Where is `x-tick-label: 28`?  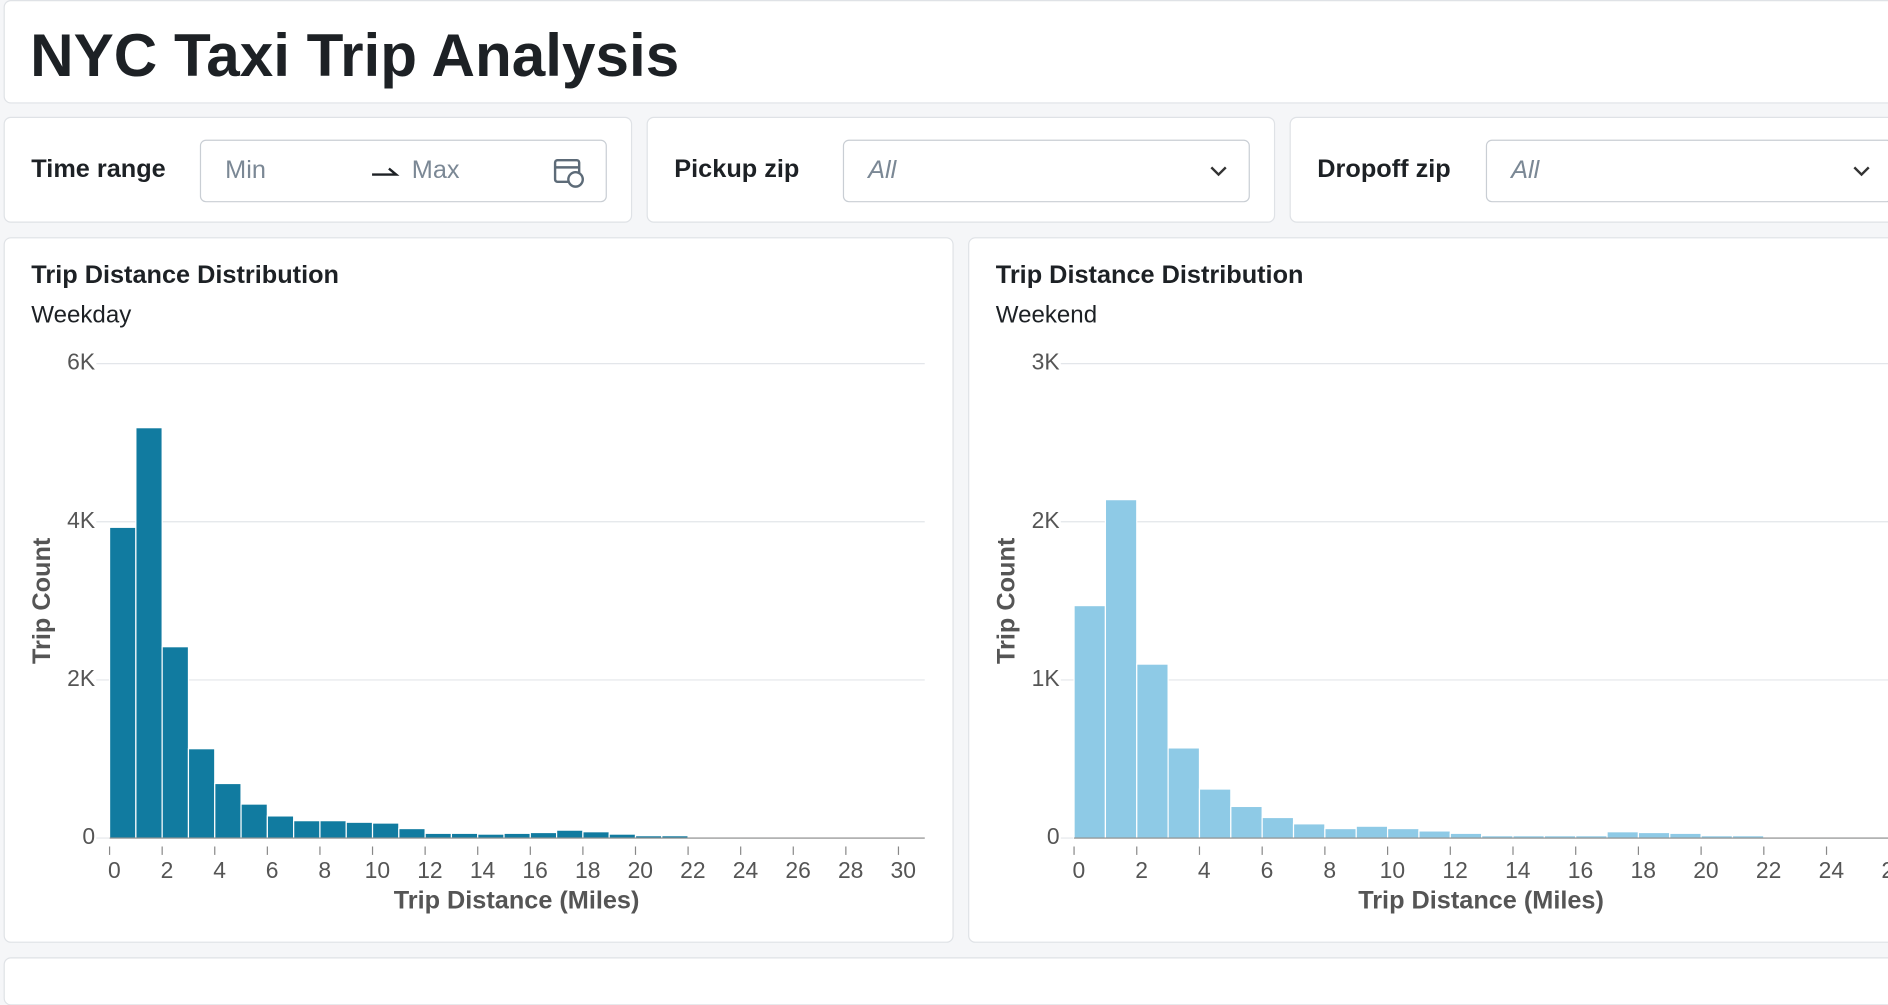
x-tick-label: 28 is located at coordinates (850, 870).